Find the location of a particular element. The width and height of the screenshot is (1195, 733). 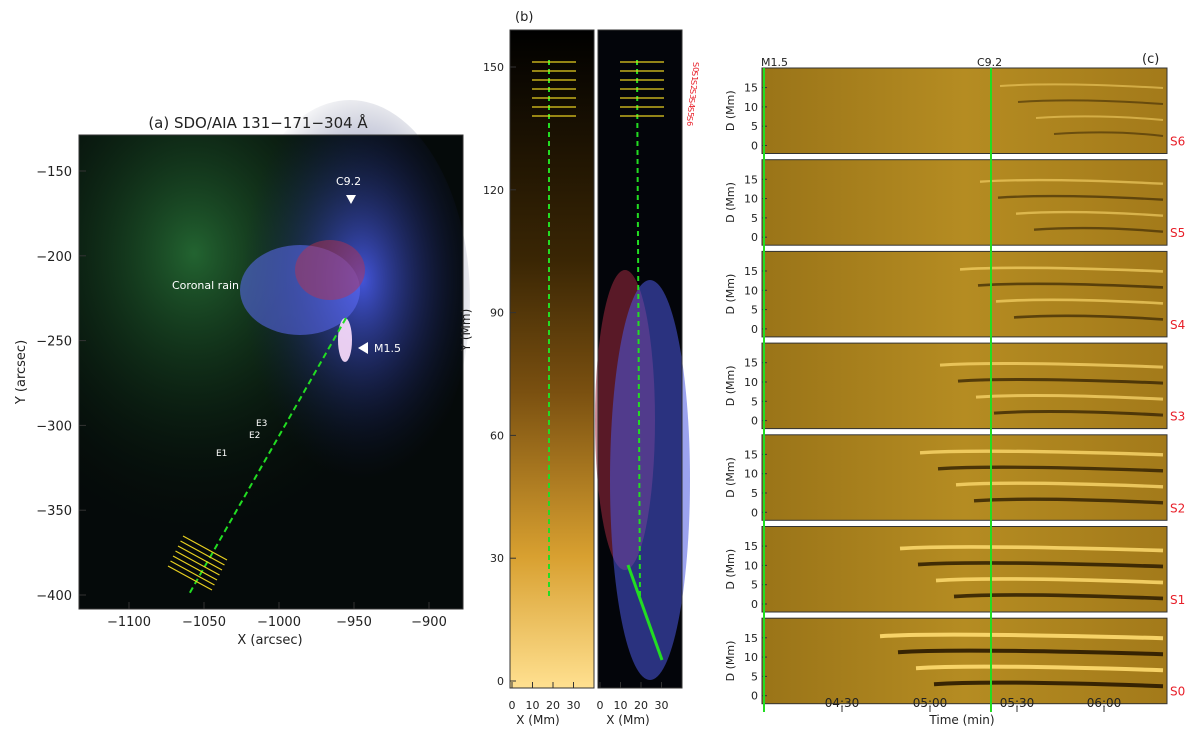

td-row-label: S2 is located at coordinates (1177, 508).